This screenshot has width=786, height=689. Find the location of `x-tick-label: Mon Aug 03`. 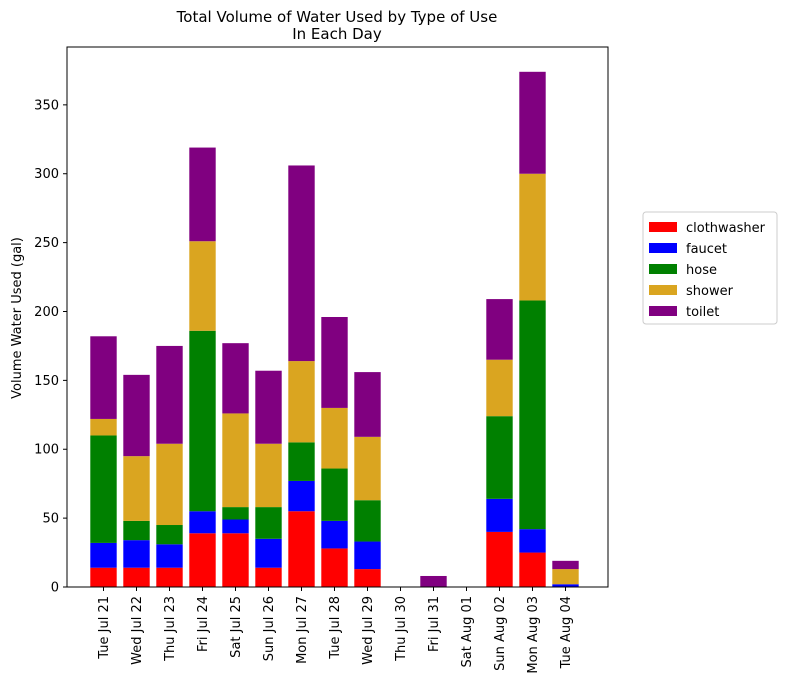

x-tick-label: Mon Aug 03 is located at coordinates (533, 635).